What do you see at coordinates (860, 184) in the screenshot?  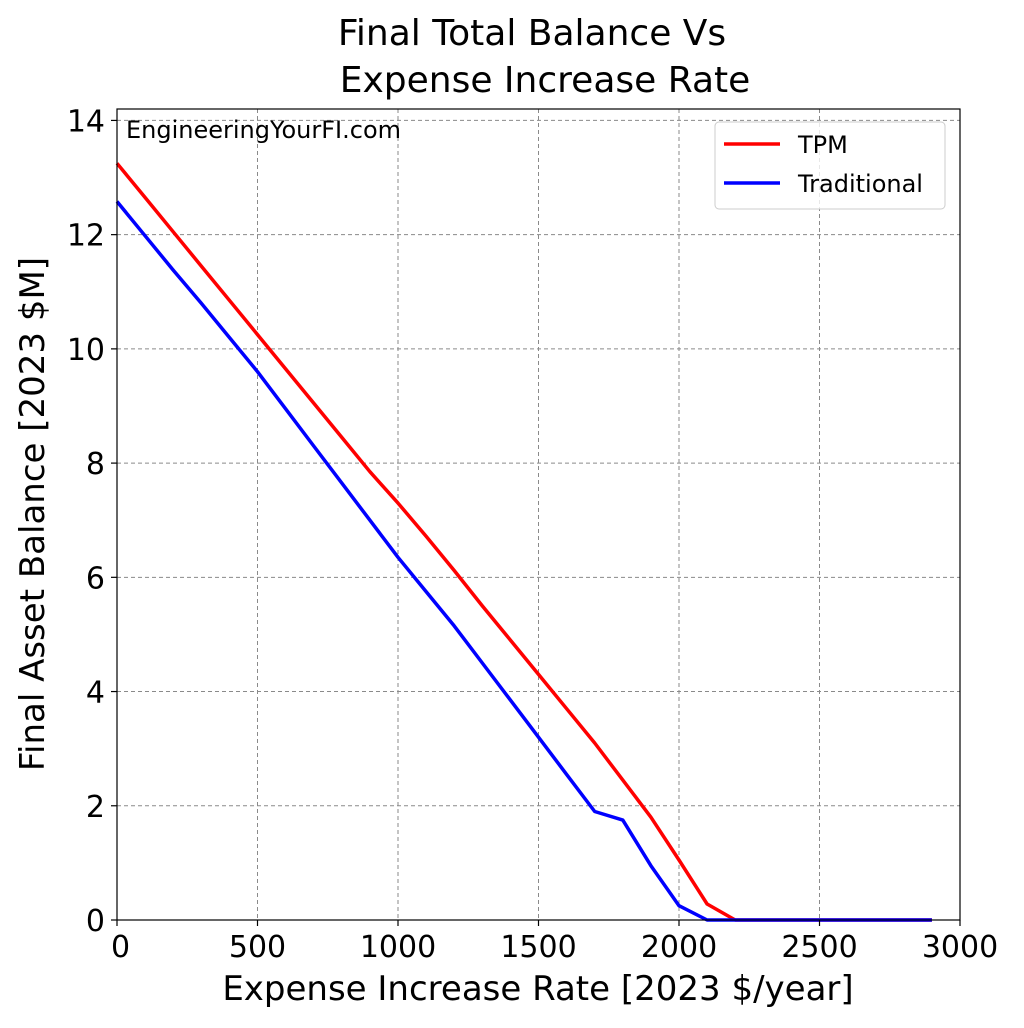 I see `legend-label-traditional: Traditional` at bounding box center [860, 184].